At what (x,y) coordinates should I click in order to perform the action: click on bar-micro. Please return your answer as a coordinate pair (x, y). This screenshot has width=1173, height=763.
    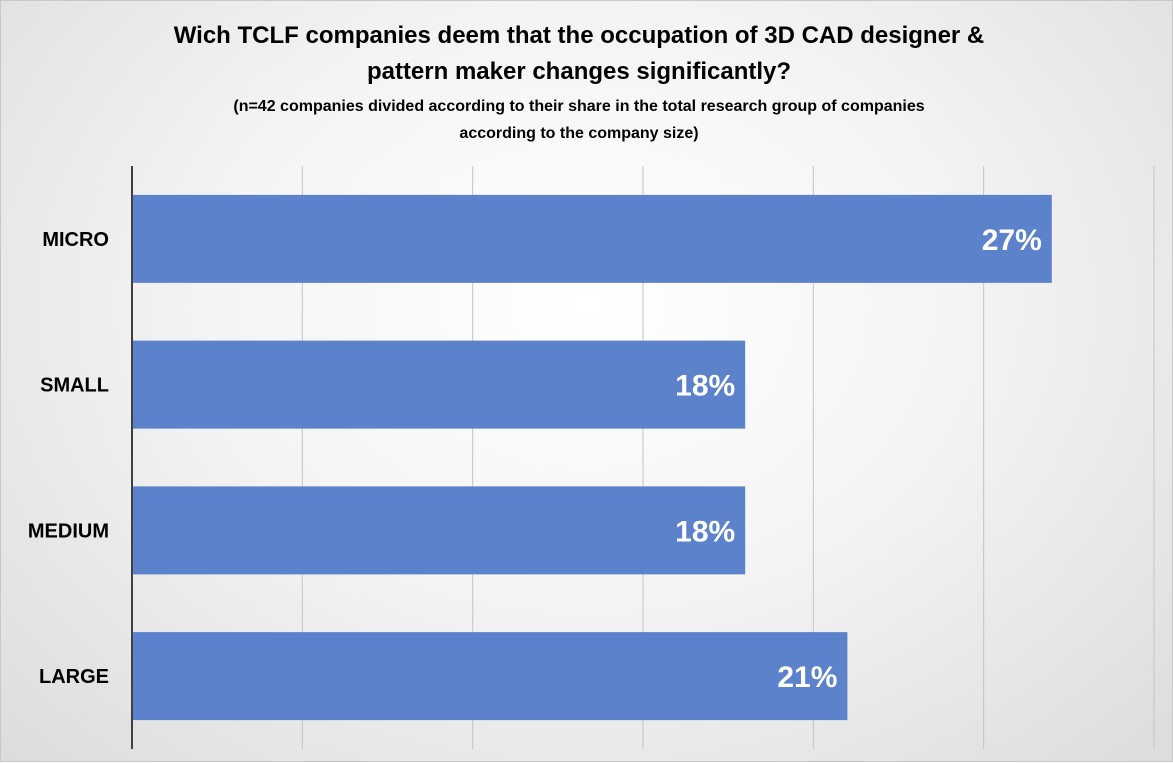
    Looking at the image, I should click on (592, 238).